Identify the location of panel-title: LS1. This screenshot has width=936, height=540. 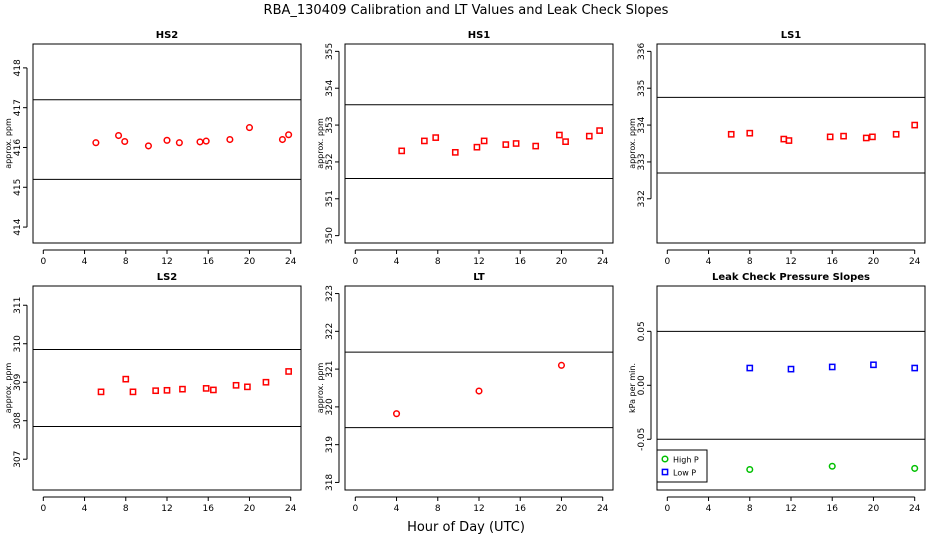
(791, 35).